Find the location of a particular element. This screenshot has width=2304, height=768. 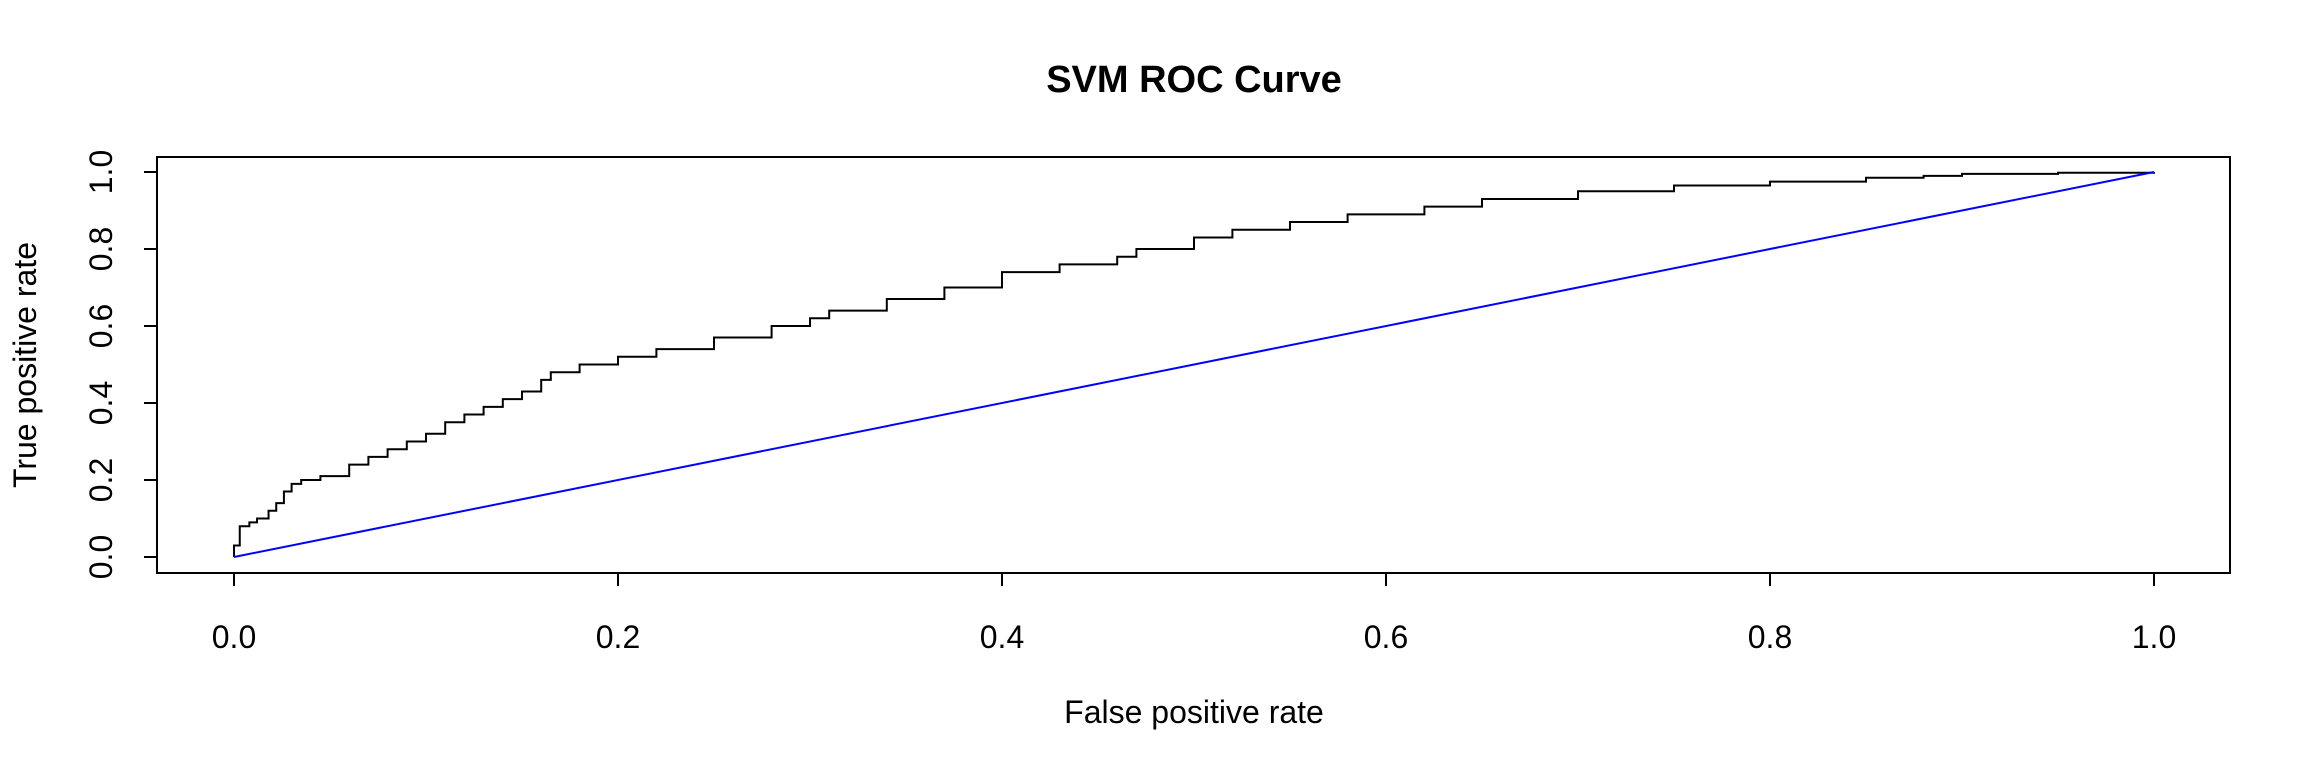

y-tick-label: 0.4 is located at coordinates (101, 403).